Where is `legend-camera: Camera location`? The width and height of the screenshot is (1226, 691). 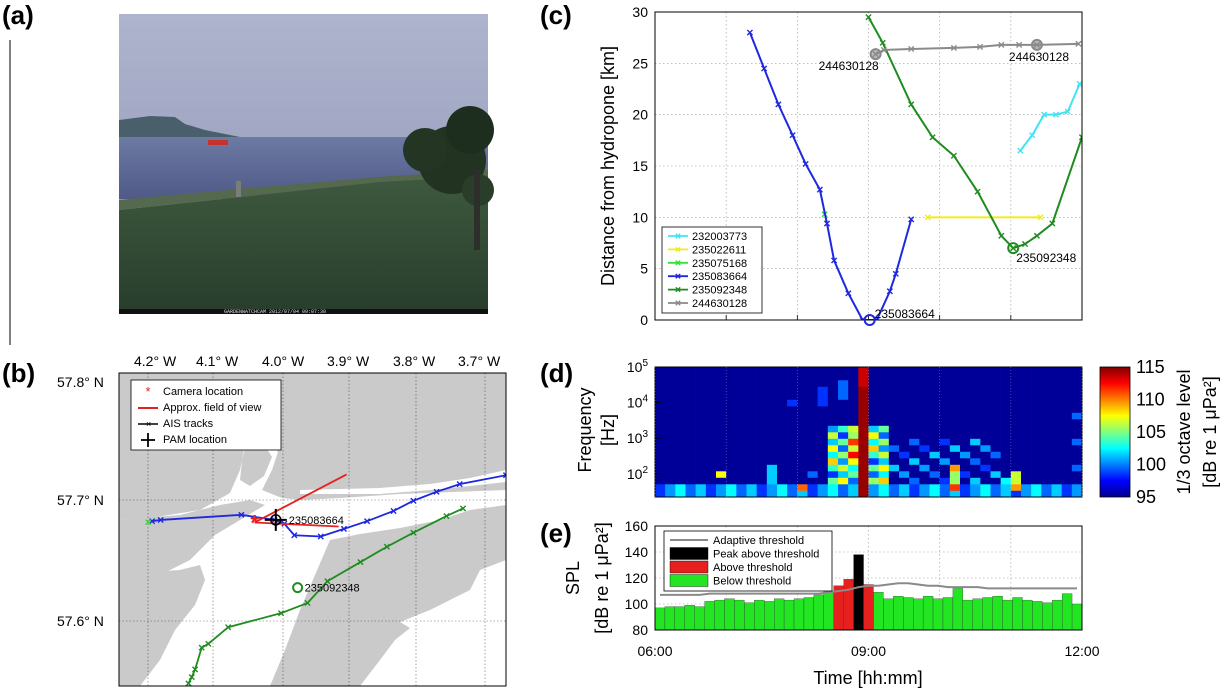 legend-camera: Camera location is located at coordinates (203, 392).